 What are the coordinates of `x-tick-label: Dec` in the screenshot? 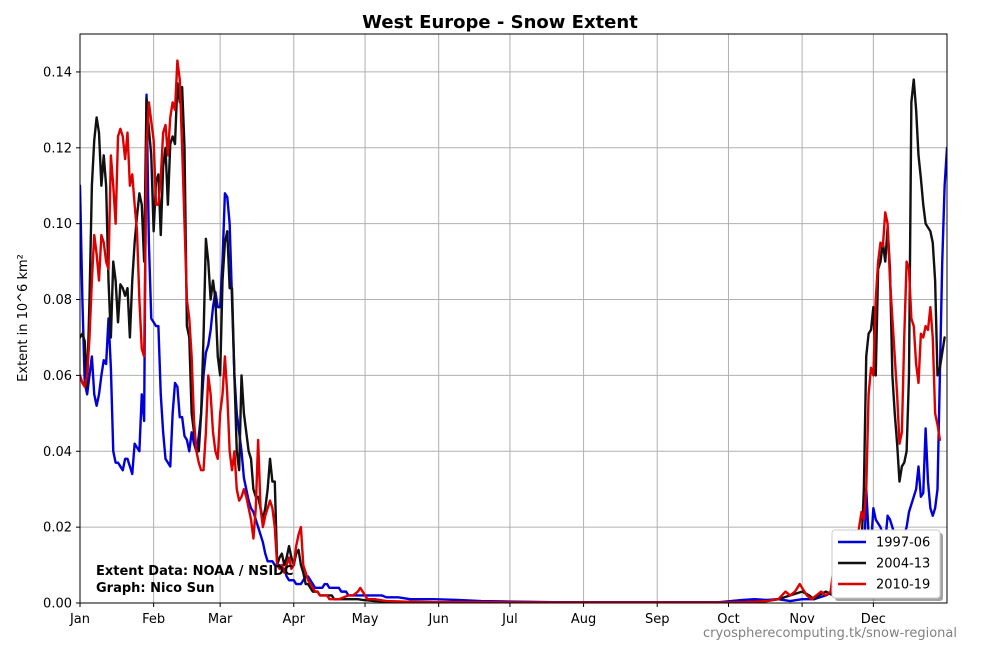 It's located at (873, 619).